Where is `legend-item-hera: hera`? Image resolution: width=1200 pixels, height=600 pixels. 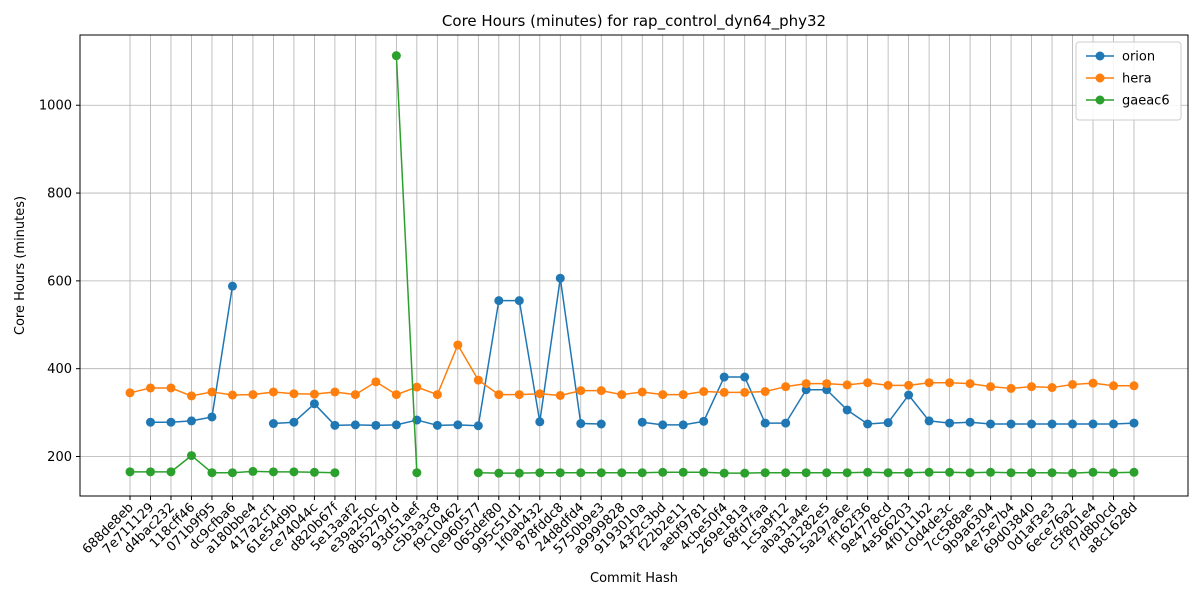
legend-item-hera: hera is located at coordinates (1119, 79).